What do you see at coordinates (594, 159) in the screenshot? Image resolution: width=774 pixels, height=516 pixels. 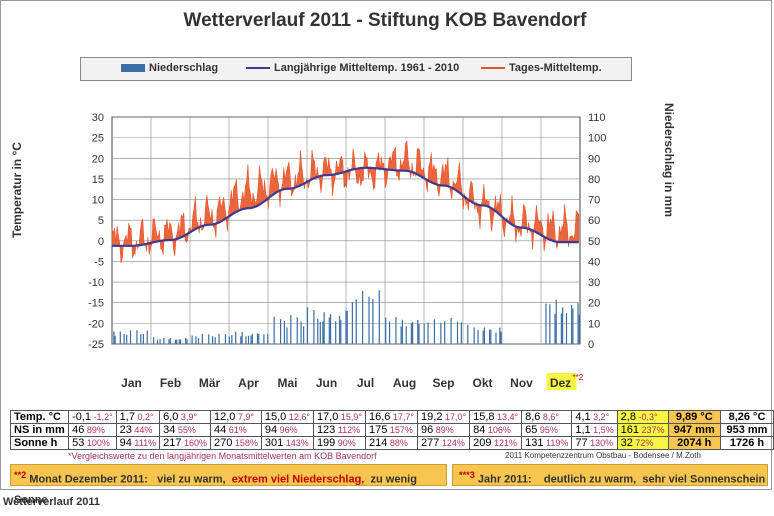 I see `y-right-tick-label: 90` at bounding box center [594, 159].